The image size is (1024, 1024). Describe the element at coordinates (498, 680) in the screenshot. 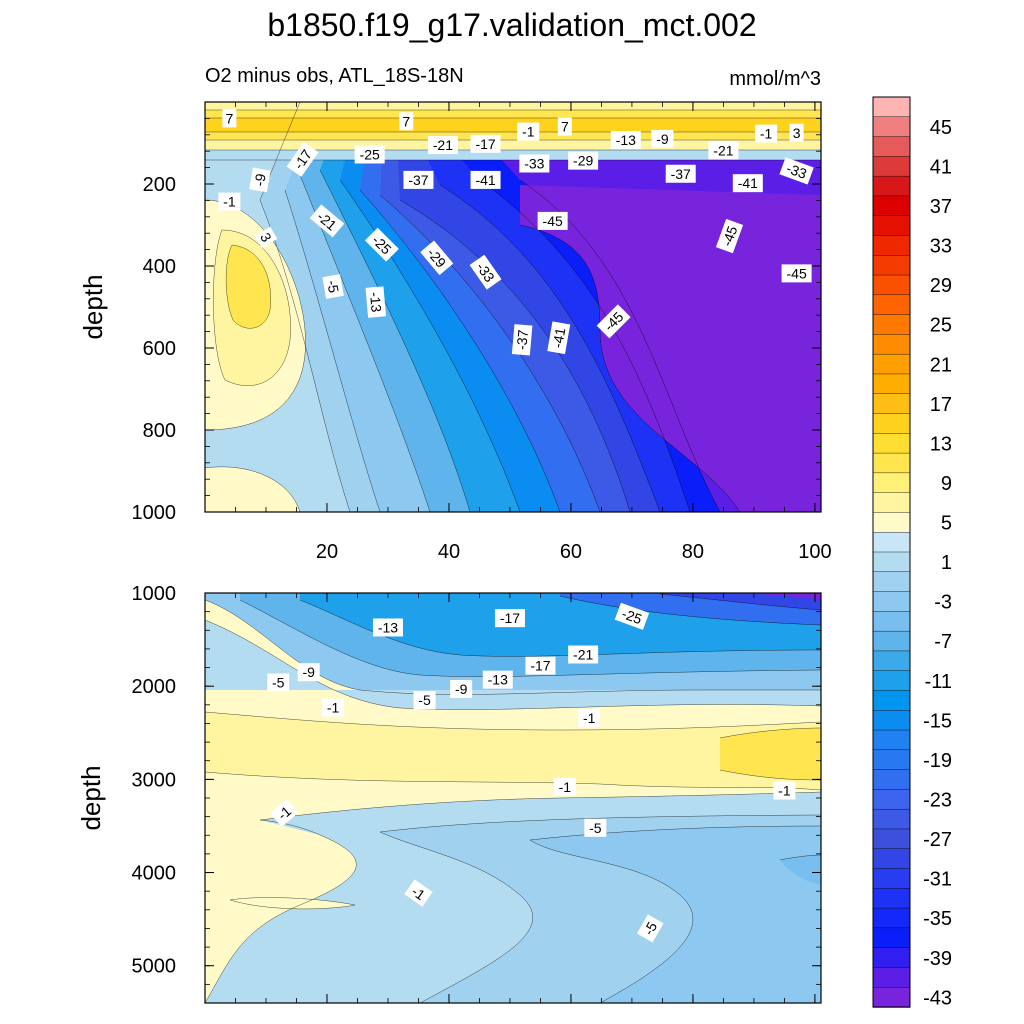

I see `bottom-contour-label-text: -13` at that location.